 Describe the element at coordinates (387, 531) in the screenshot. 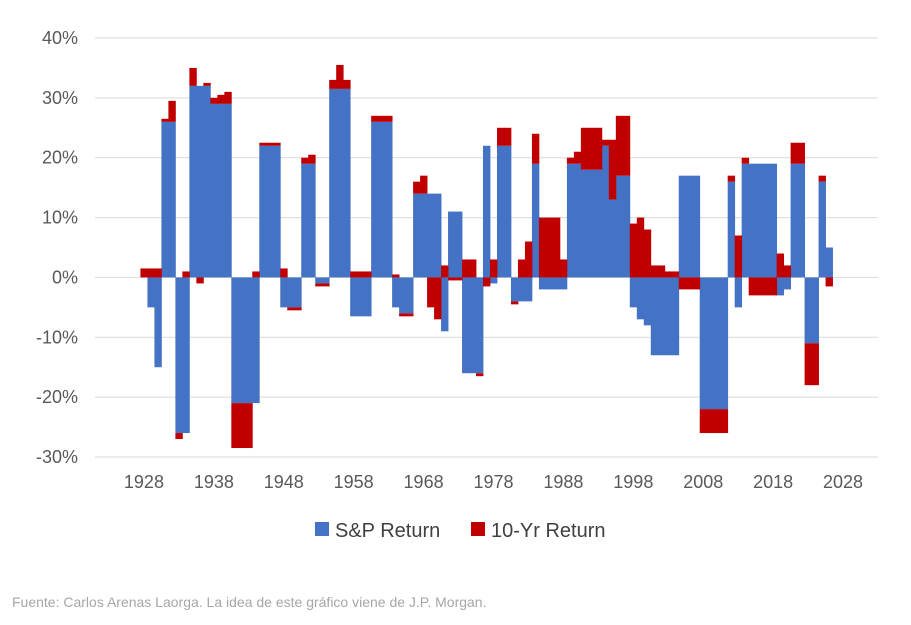

I see `legend-label-sp-return: S&P Return` at that location.